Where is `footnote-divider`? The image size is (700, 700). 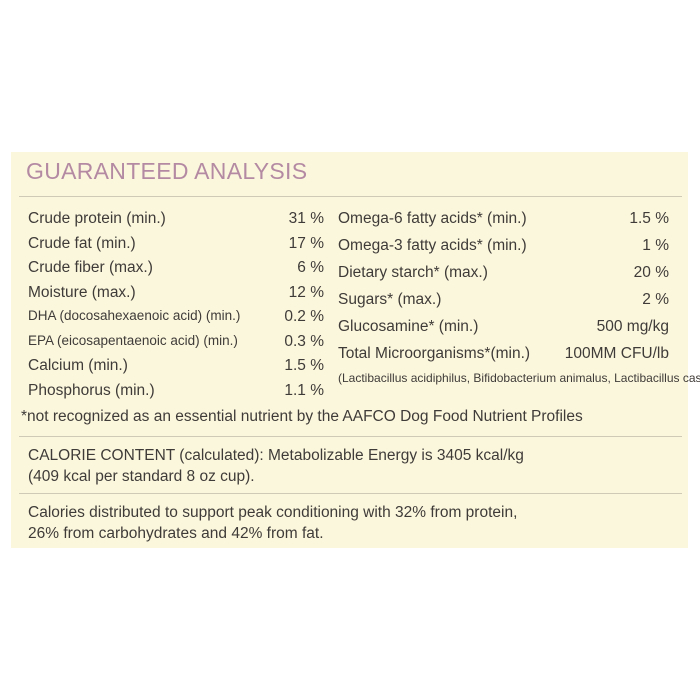 footnote-divider is located at coordinates (350, 436).